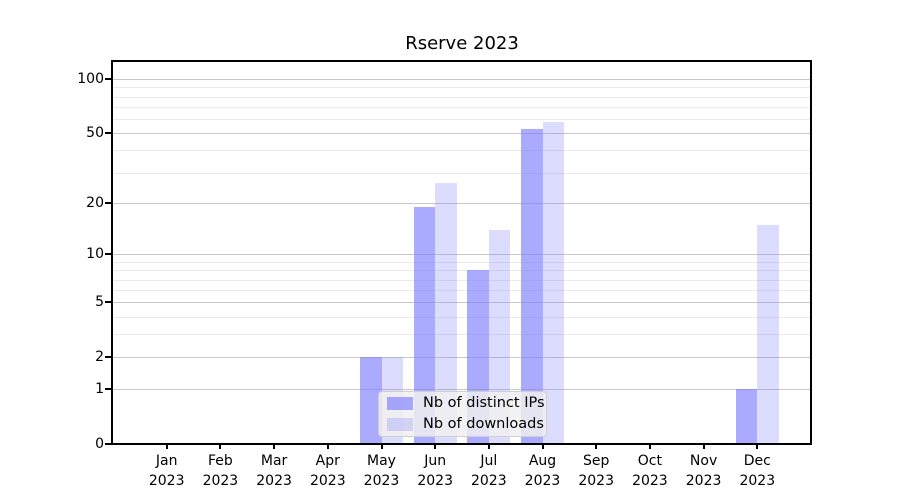 This screenshot has height=500, width=900. I want to click on legend-item-downloads: Nb of downloads, so click(465, 424).